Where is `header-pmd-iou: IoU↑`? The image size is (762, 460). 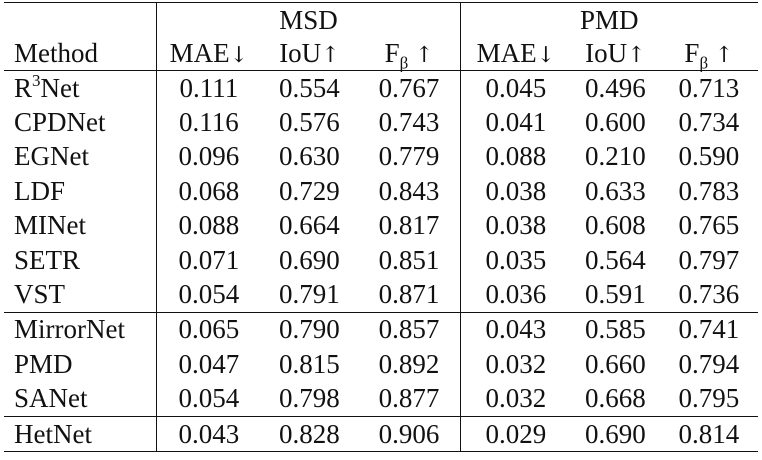 header-pmd-iou: IoU↑ is located at coordinates (615, 54).